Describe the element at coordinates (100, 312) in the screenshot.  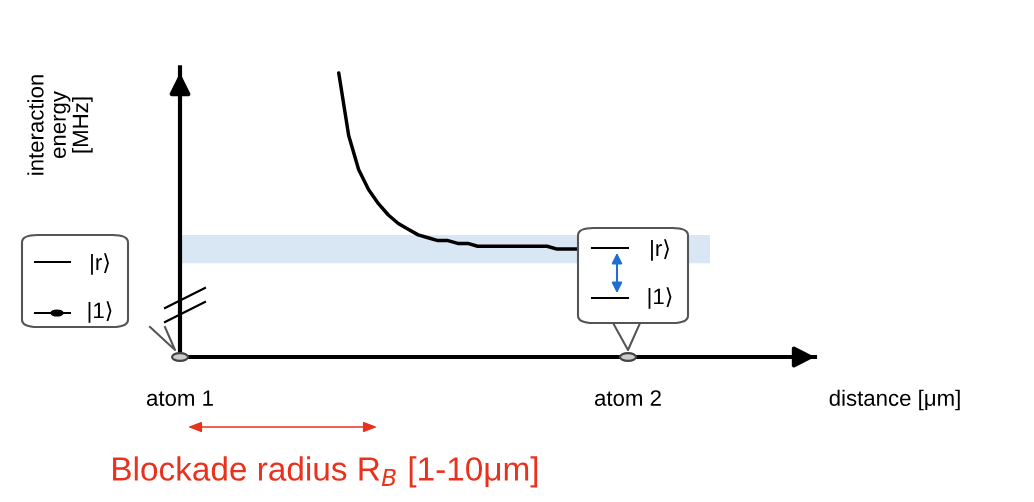
I see `text: |1⟩` at that location.